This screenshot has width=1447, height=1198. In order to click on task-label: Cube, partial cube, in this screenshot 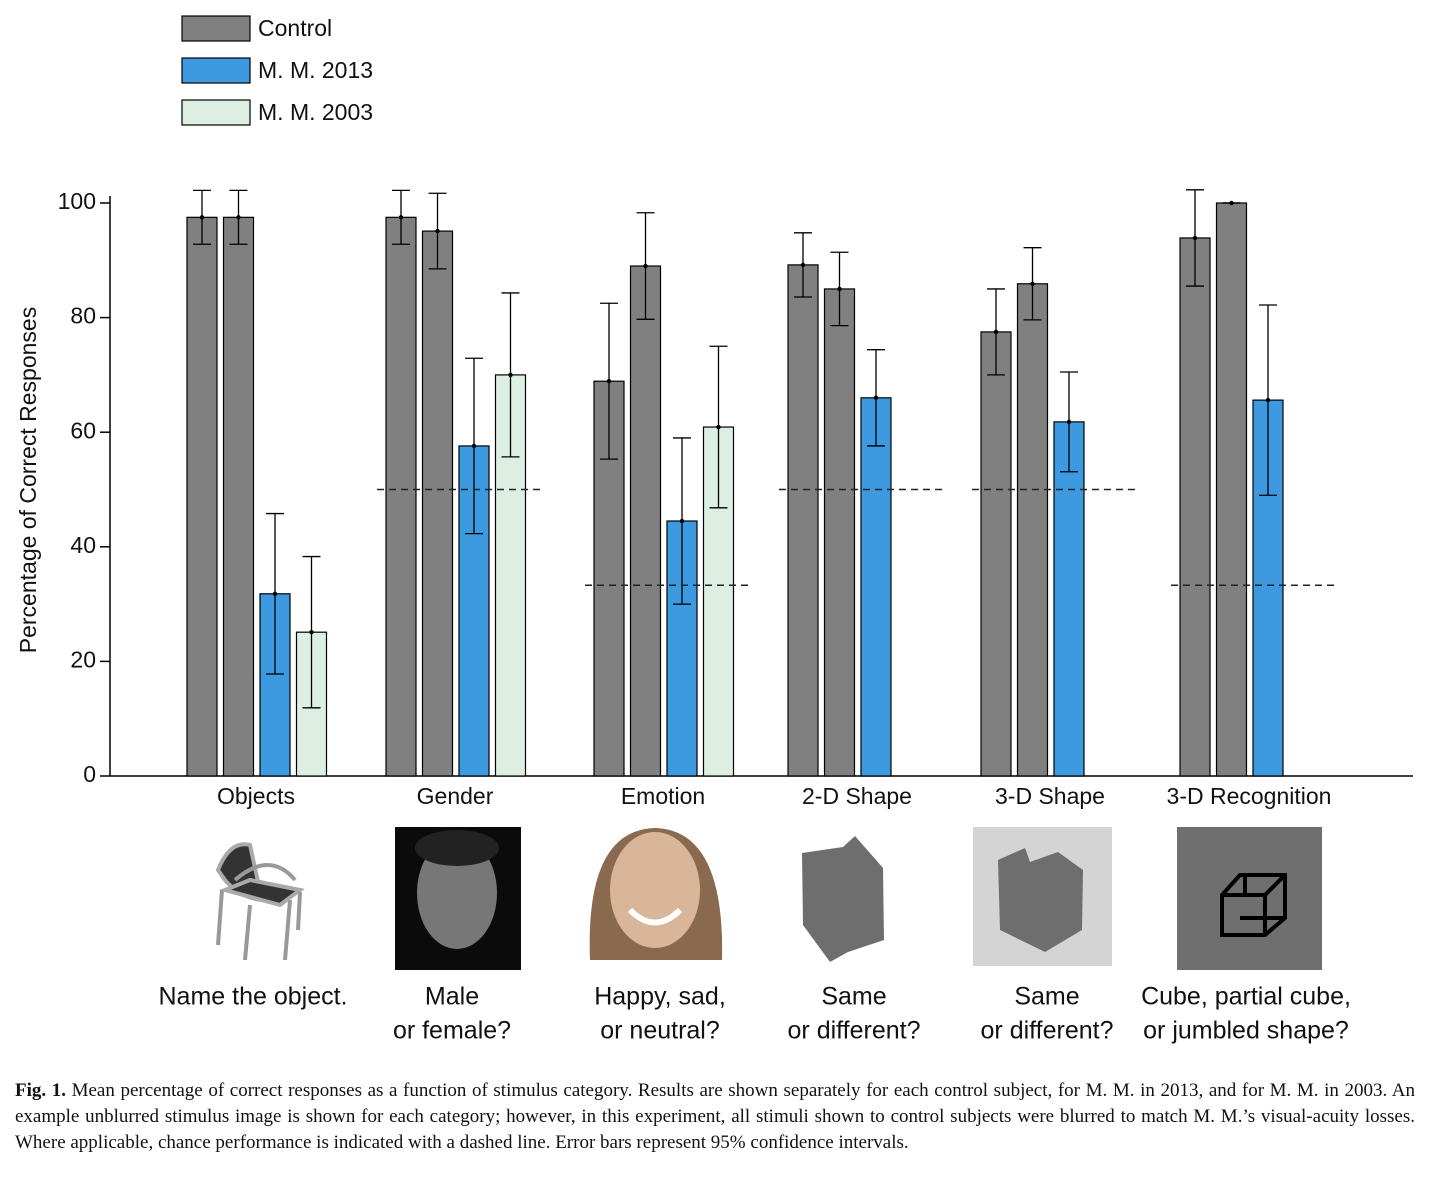, I will do `click(1246, 997)`.